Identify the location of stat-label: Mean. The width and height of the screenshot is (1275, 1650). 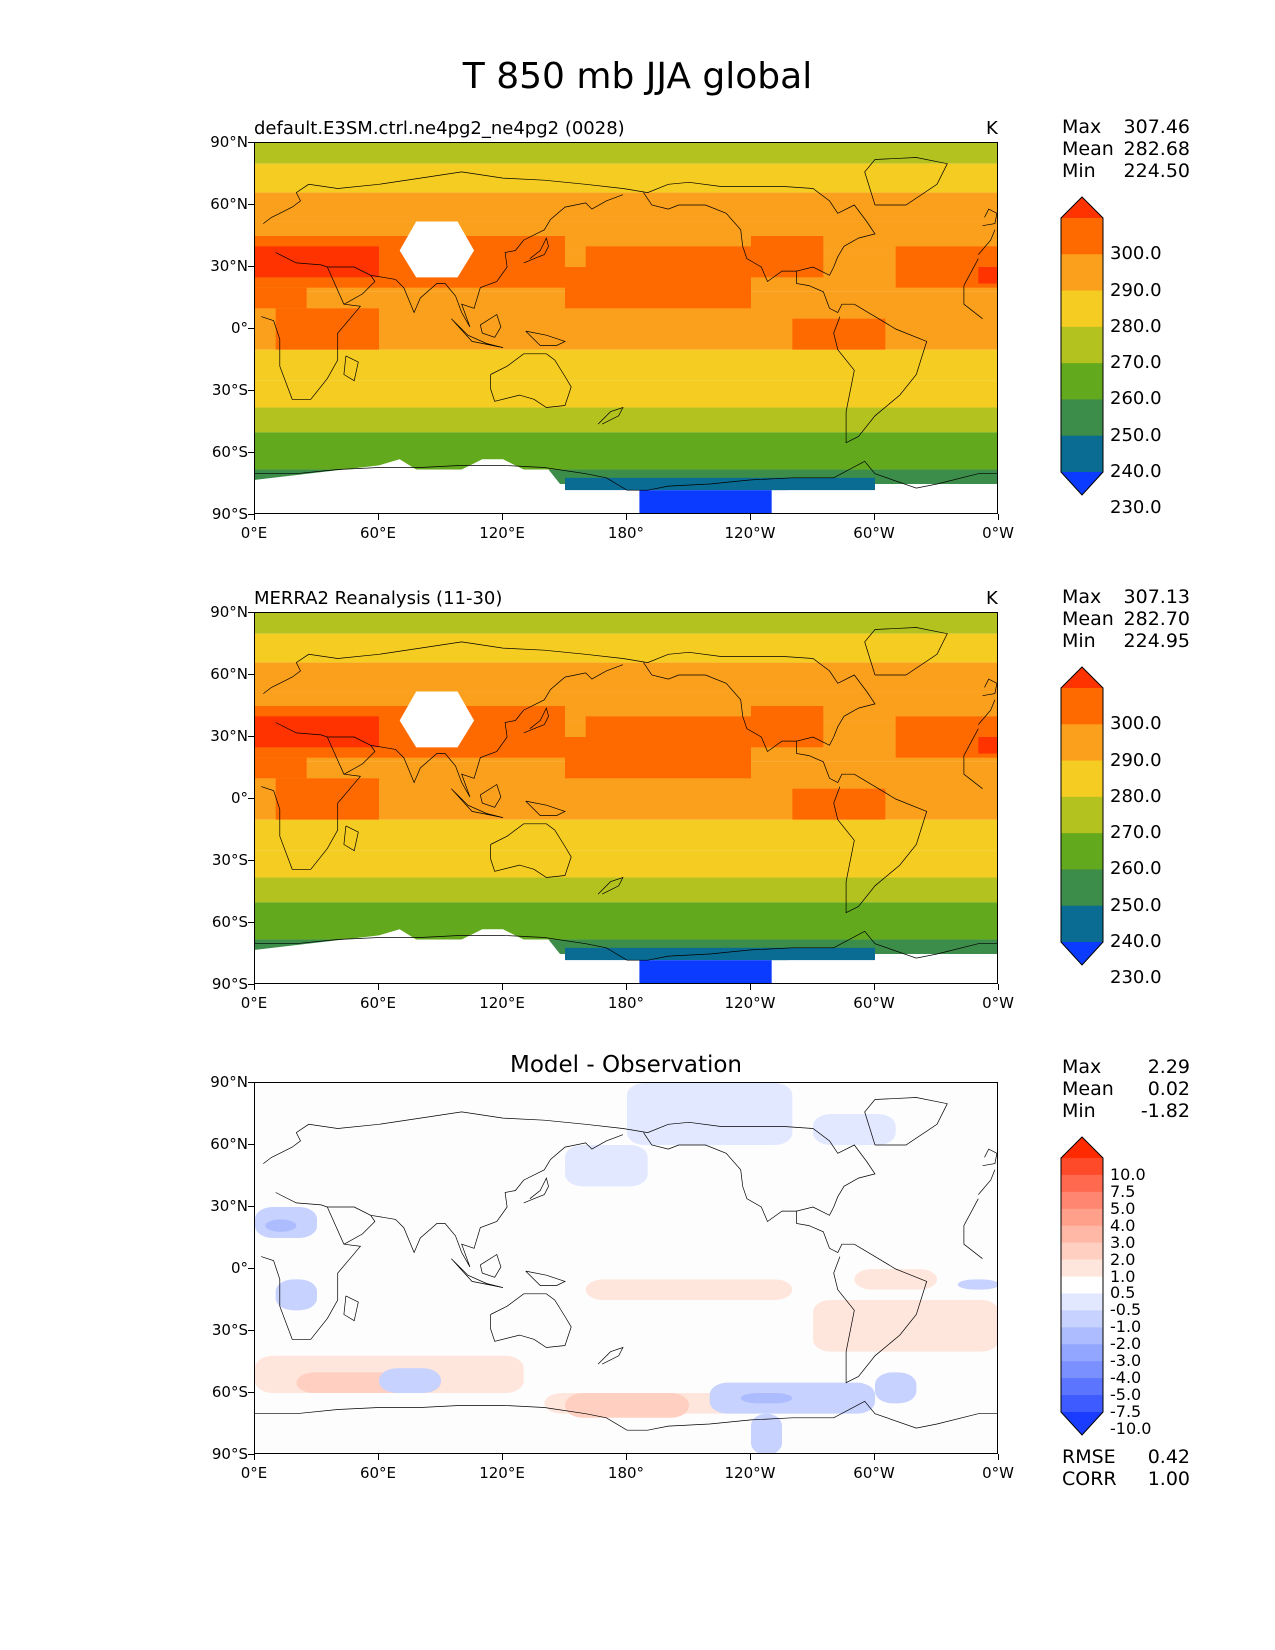
(1088, 149).